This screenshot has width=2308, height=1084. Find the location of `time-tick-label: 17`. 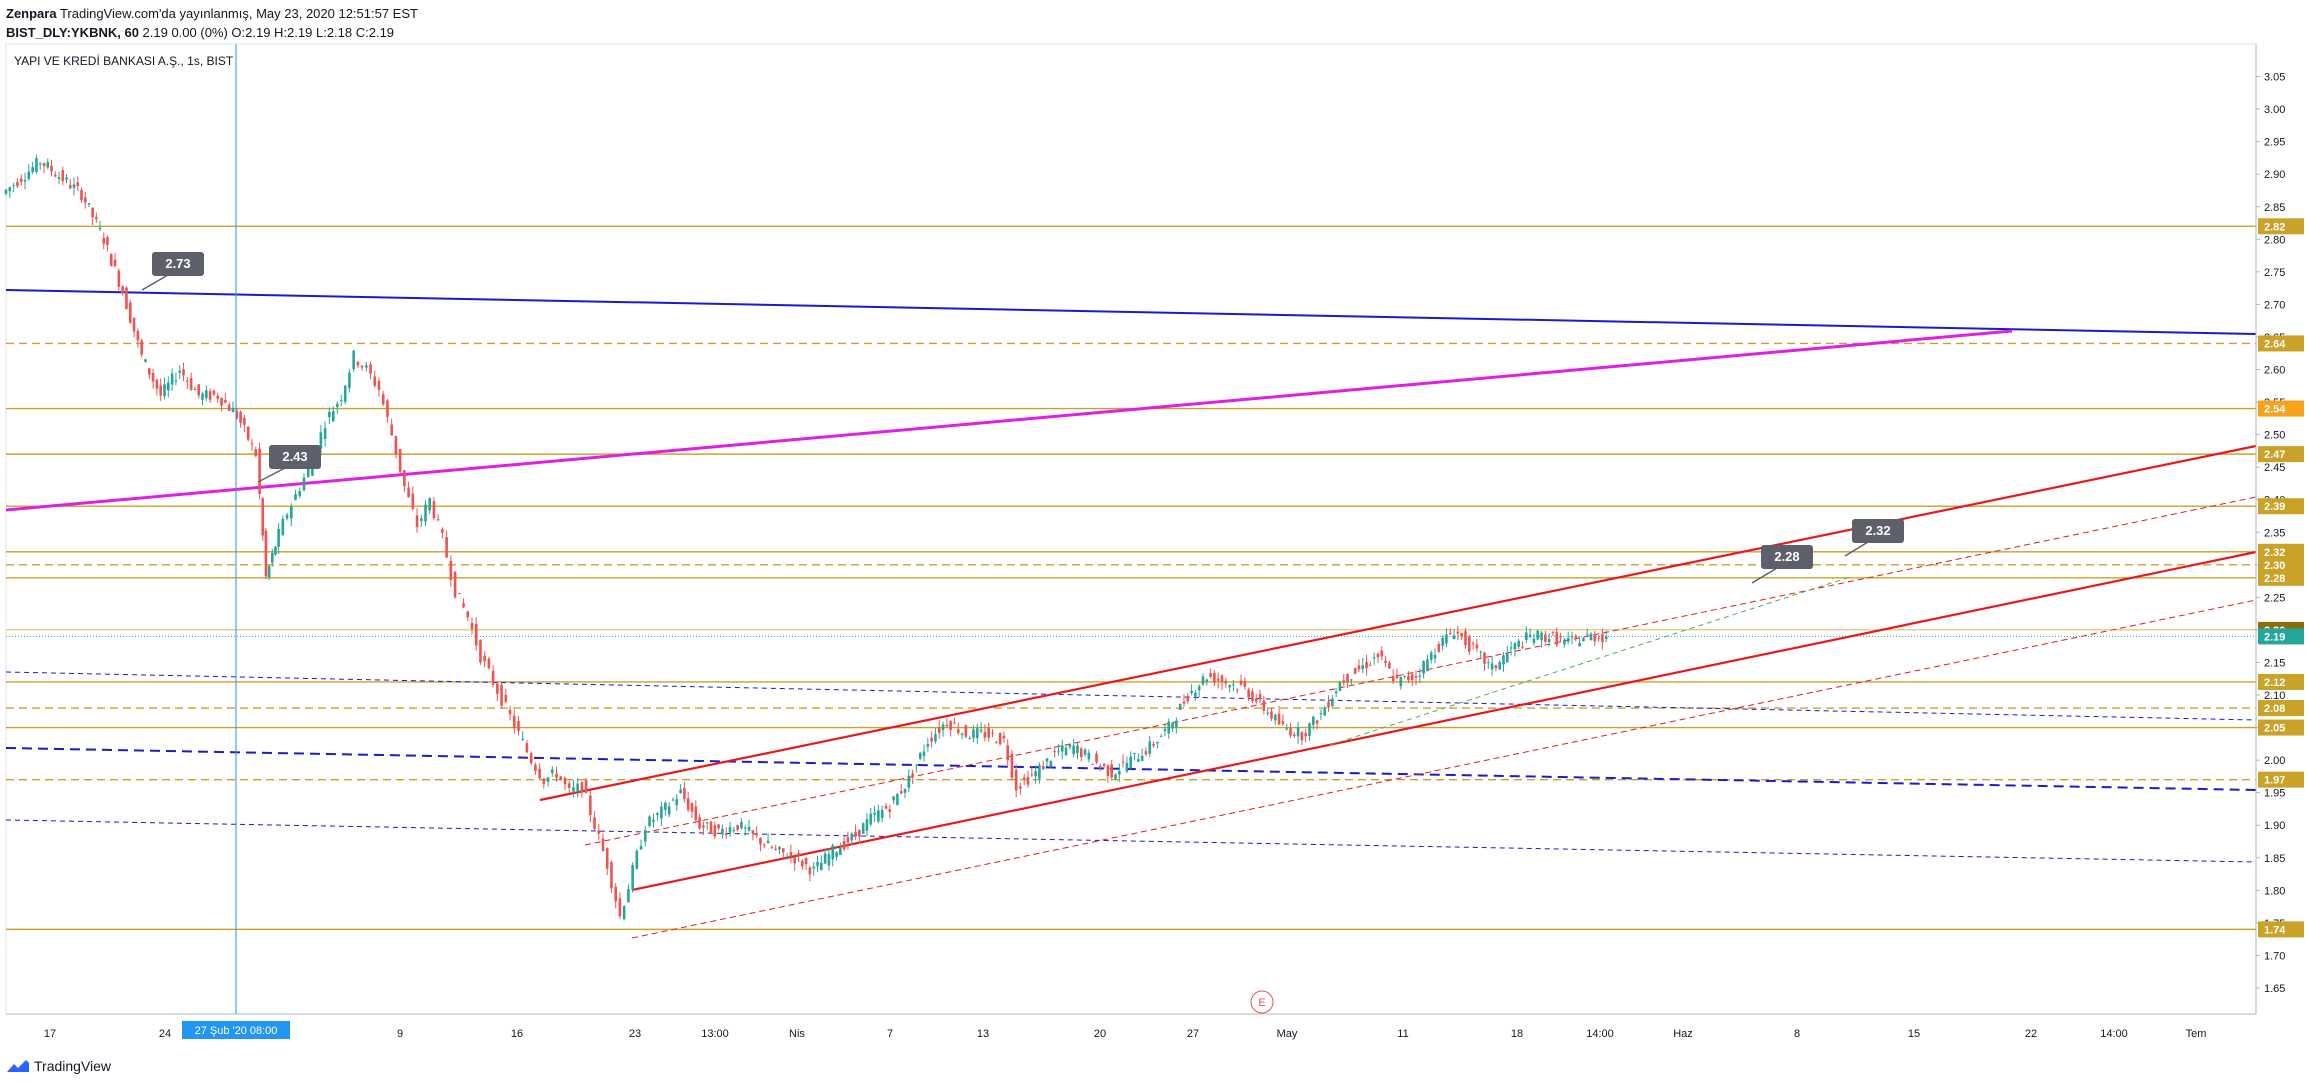

time-tick-label: 17 is located at coordinates (50, 1034).